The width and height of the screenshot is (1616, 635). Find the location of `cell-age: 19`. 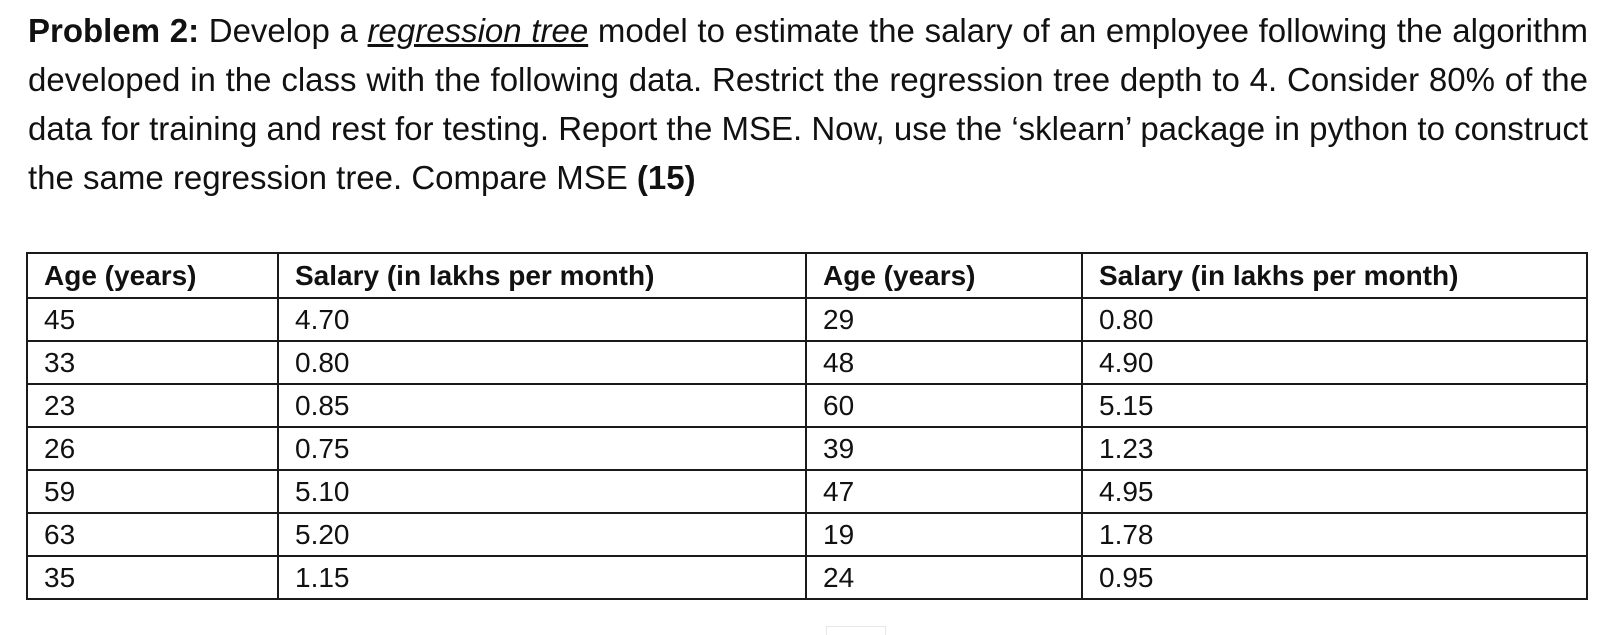

cell-age: 19 is located at coordinates (944, 534).